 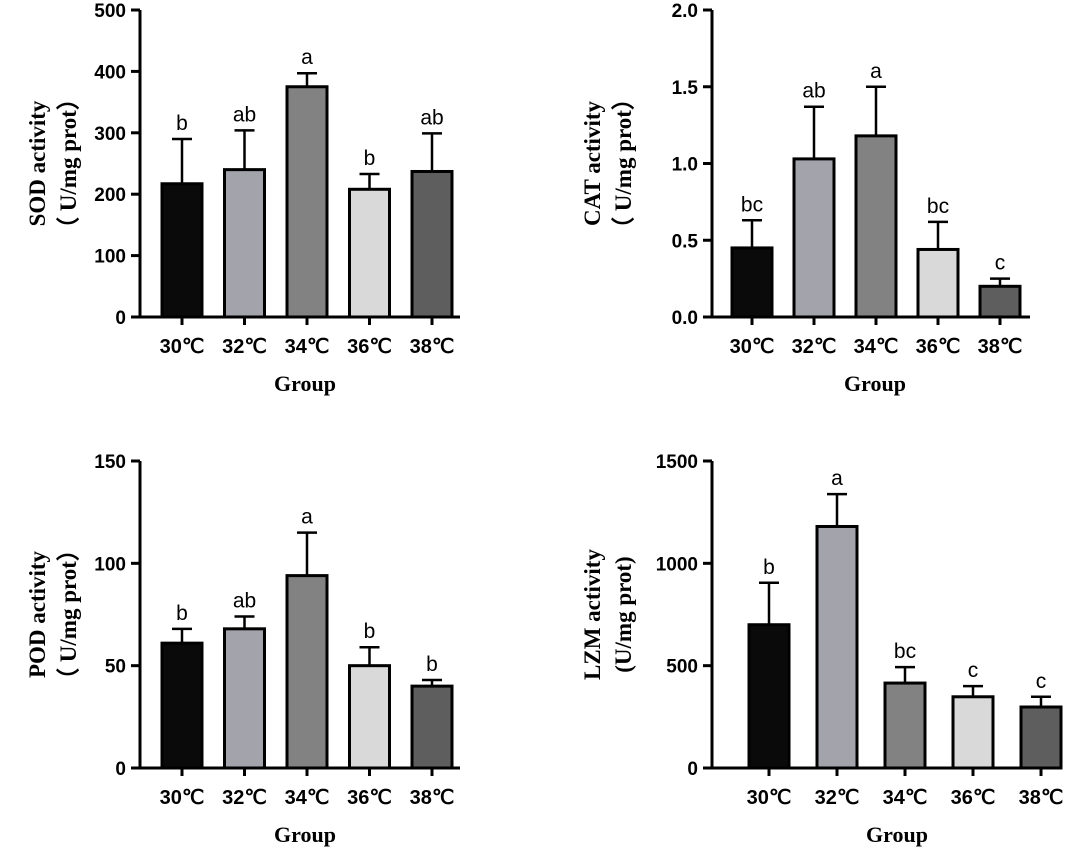 What do you see at coordinates (685, 88) in the screenshot?
I see `y-tick-label: 1.5` at bounding box center [685, 88].